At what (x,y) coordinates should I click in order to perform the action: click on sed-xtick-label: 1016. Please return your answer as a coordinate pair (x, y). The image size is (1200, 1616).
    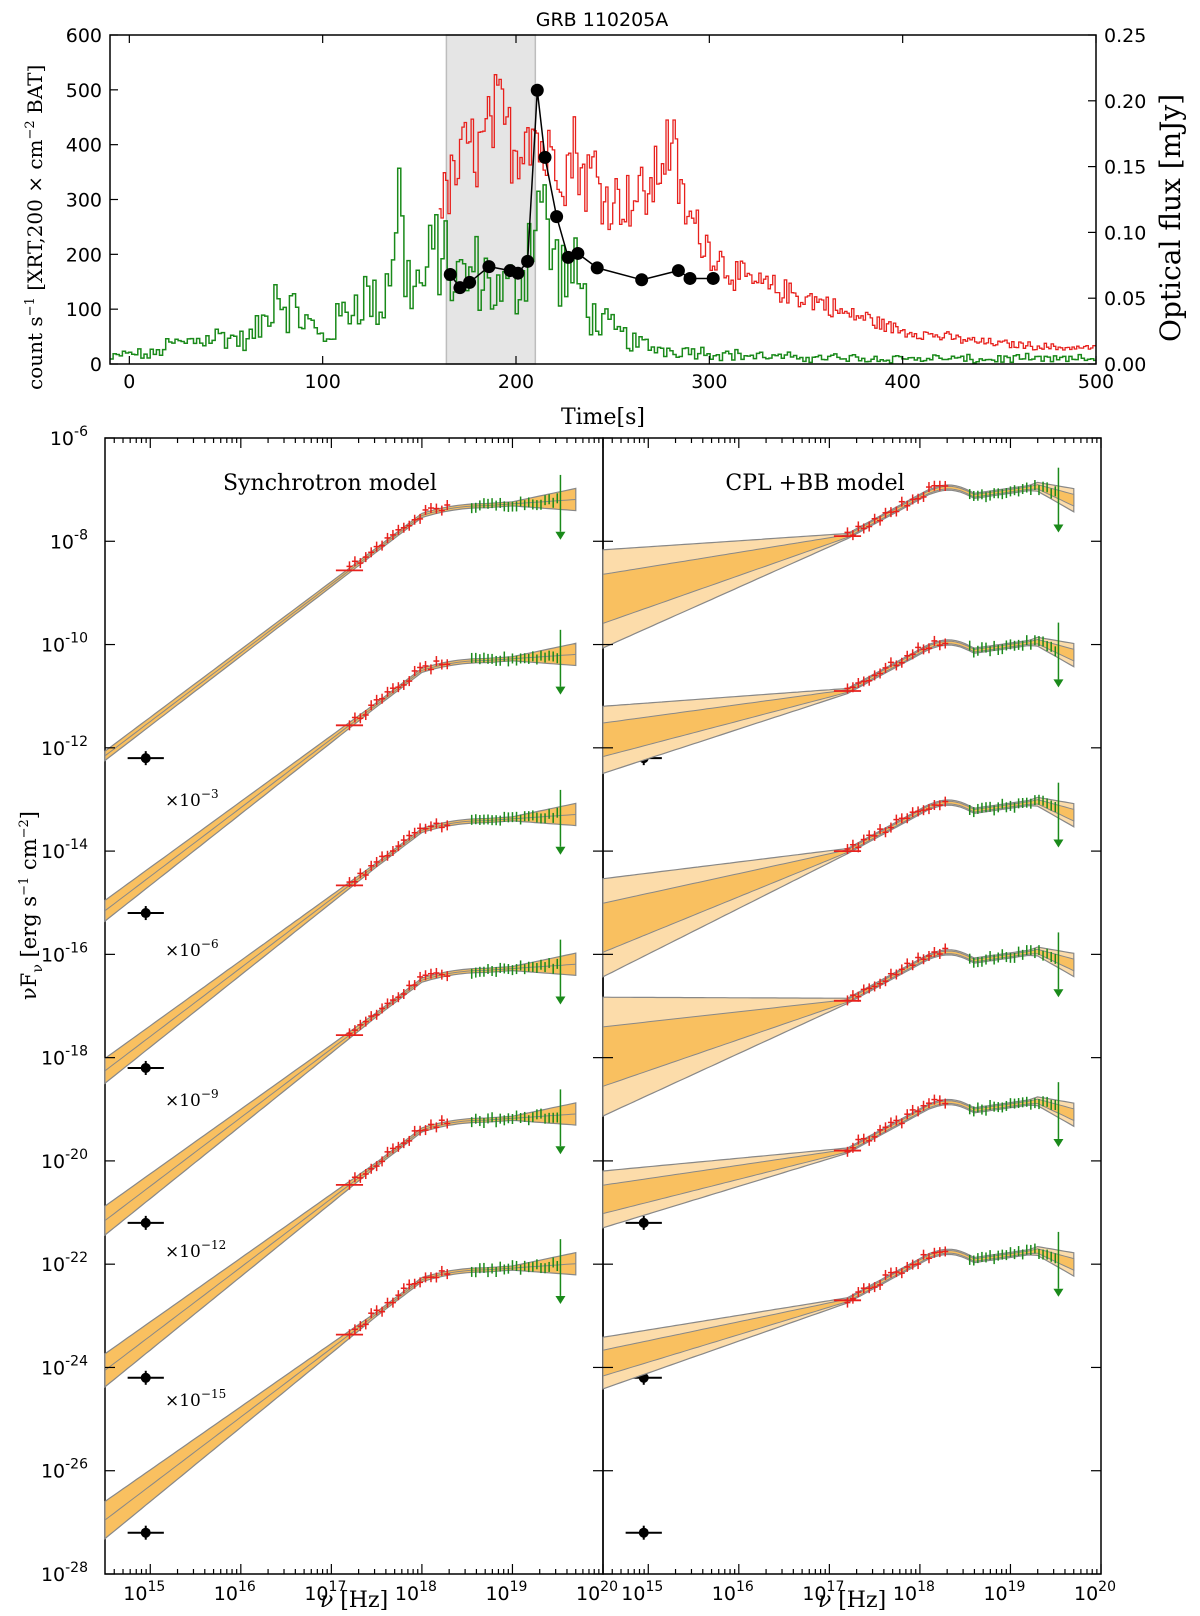
    Looking at the image, I should click on (733, 1592).